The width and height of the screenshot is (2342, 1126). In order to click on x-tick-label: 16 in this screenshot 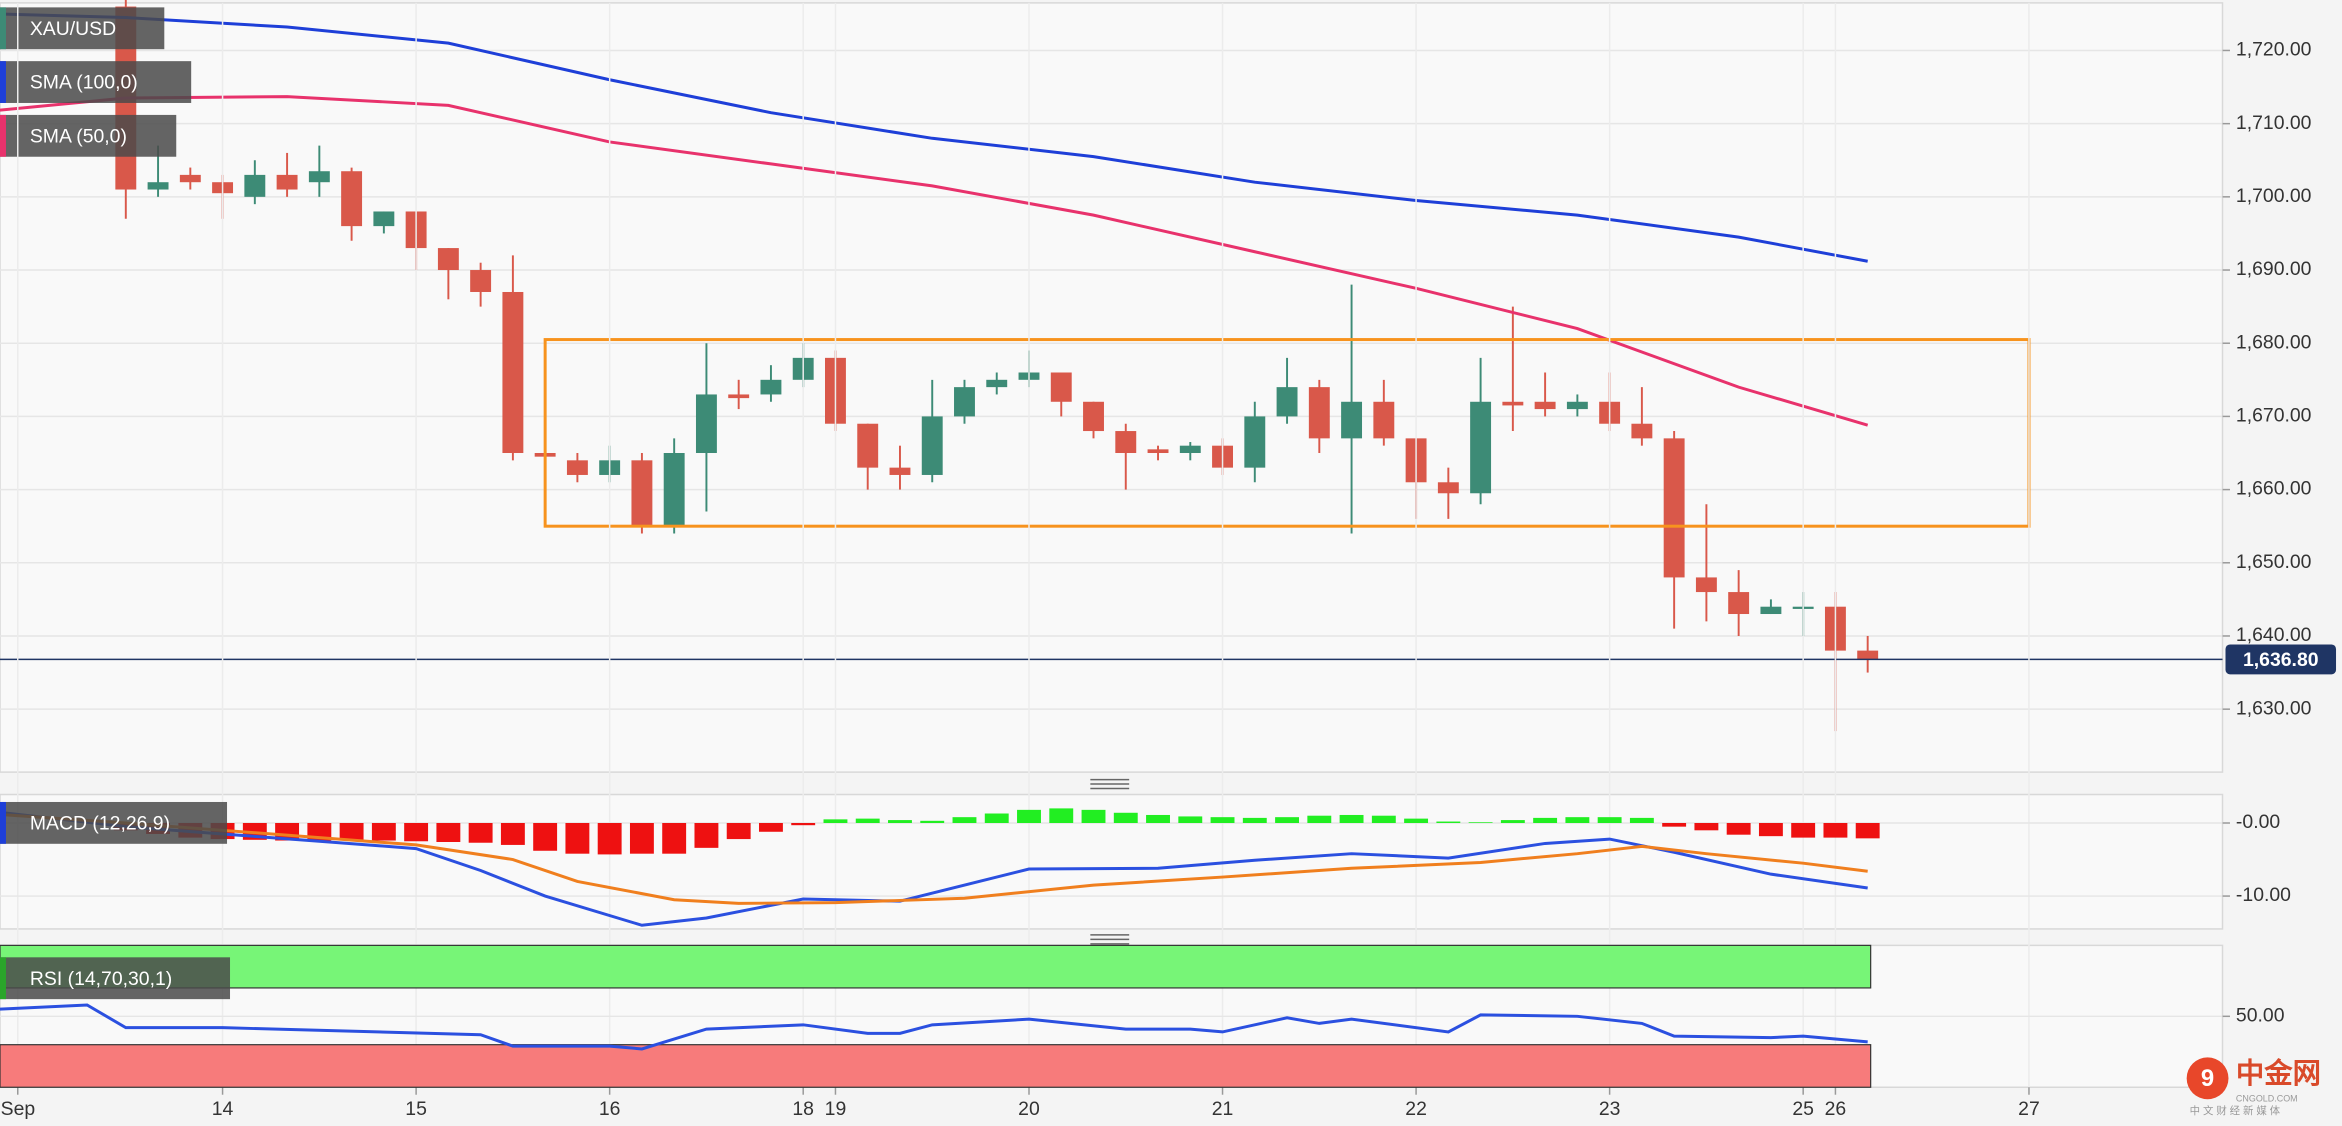, I will do `click(610, 1109)`.